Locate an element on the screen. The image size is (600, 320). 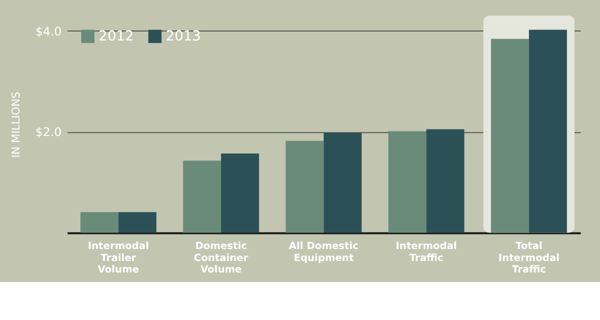
y-tick-label: $2.0 is located at coordinates (48, 132).